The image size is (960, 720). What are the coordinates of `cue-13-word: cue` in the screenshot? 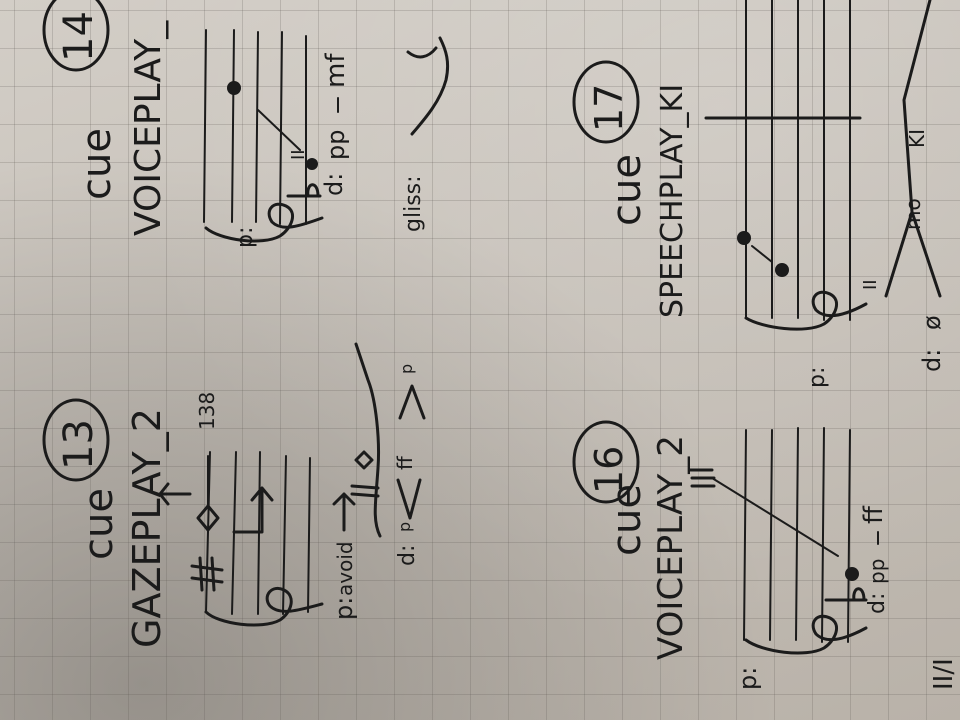 It's located at (99, 524).